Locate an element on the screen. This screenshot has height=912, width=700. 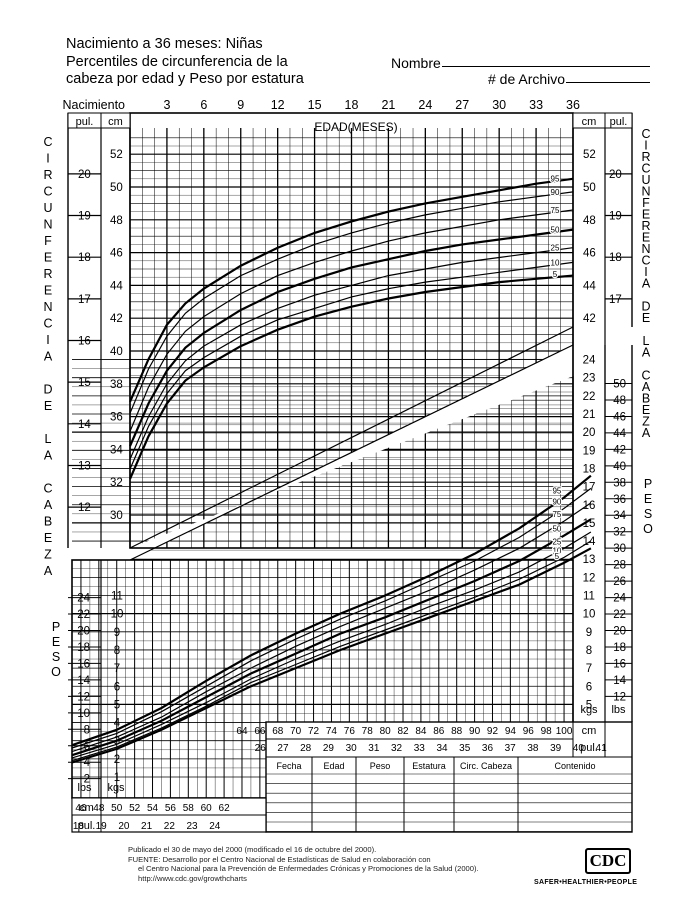
lb-tick-left: 22 is located at coordinates (83, 615).